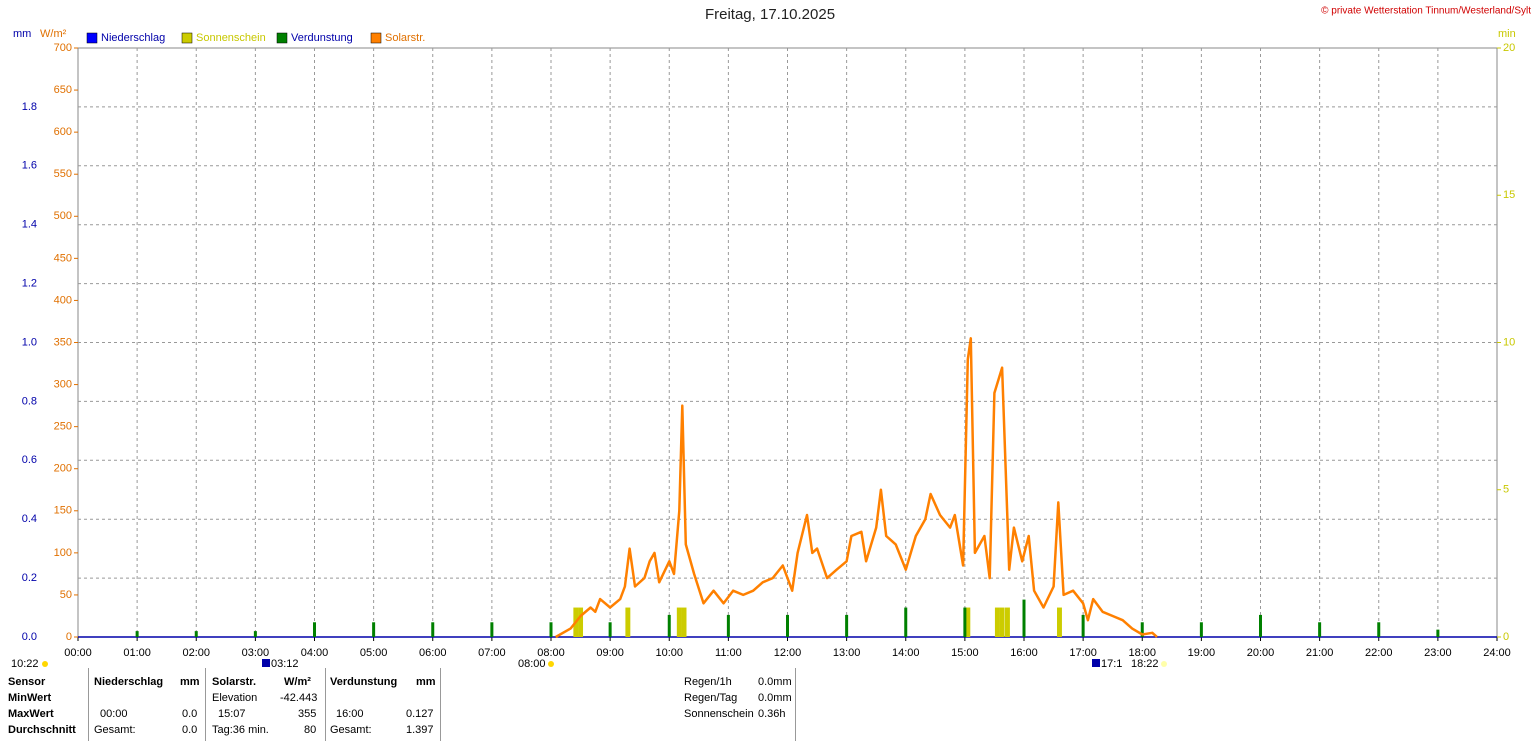 The image size is (1536, 741). I want to click on x-tick-label: 03:00, so click(256, 653).